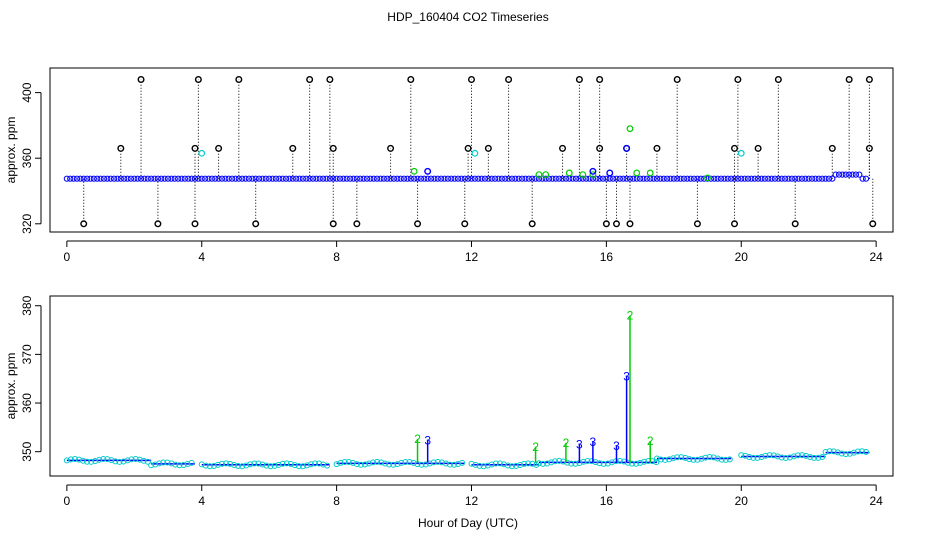  I want to click on blue-point, so click(610, 173).